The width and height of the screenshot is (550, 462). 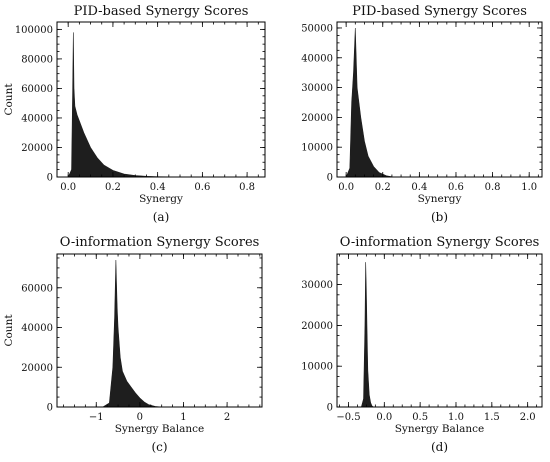 I want to click on x-tick-label: −0.5, so click(x=348, y=417).